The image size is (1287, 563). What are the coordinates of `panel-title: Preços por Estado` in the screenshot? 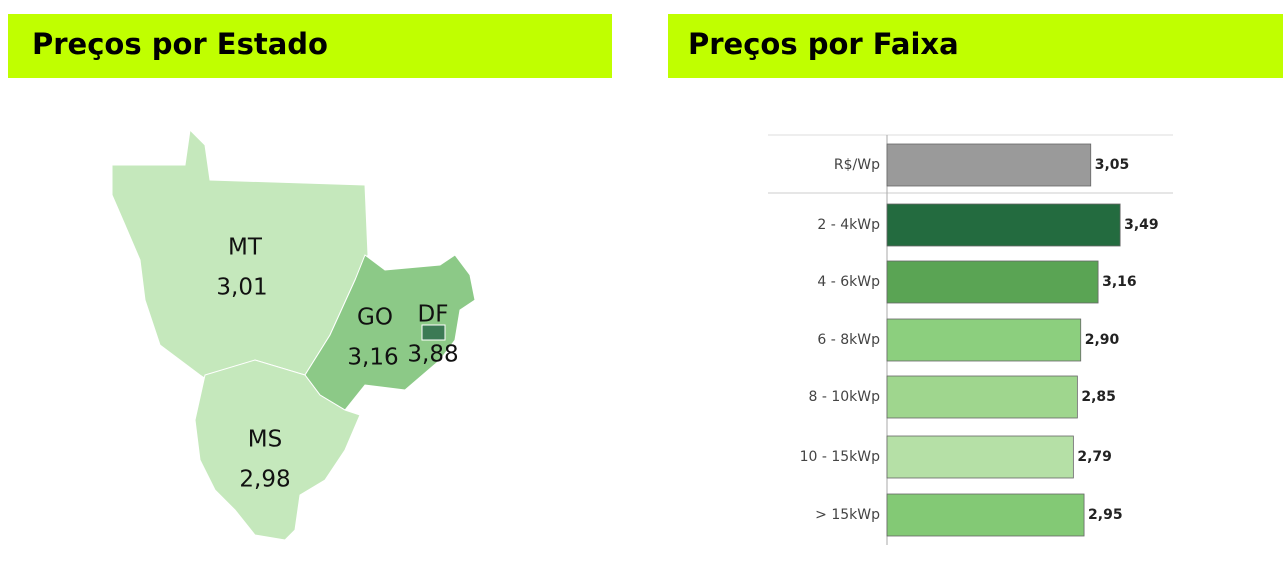 It's located at (180, 44).